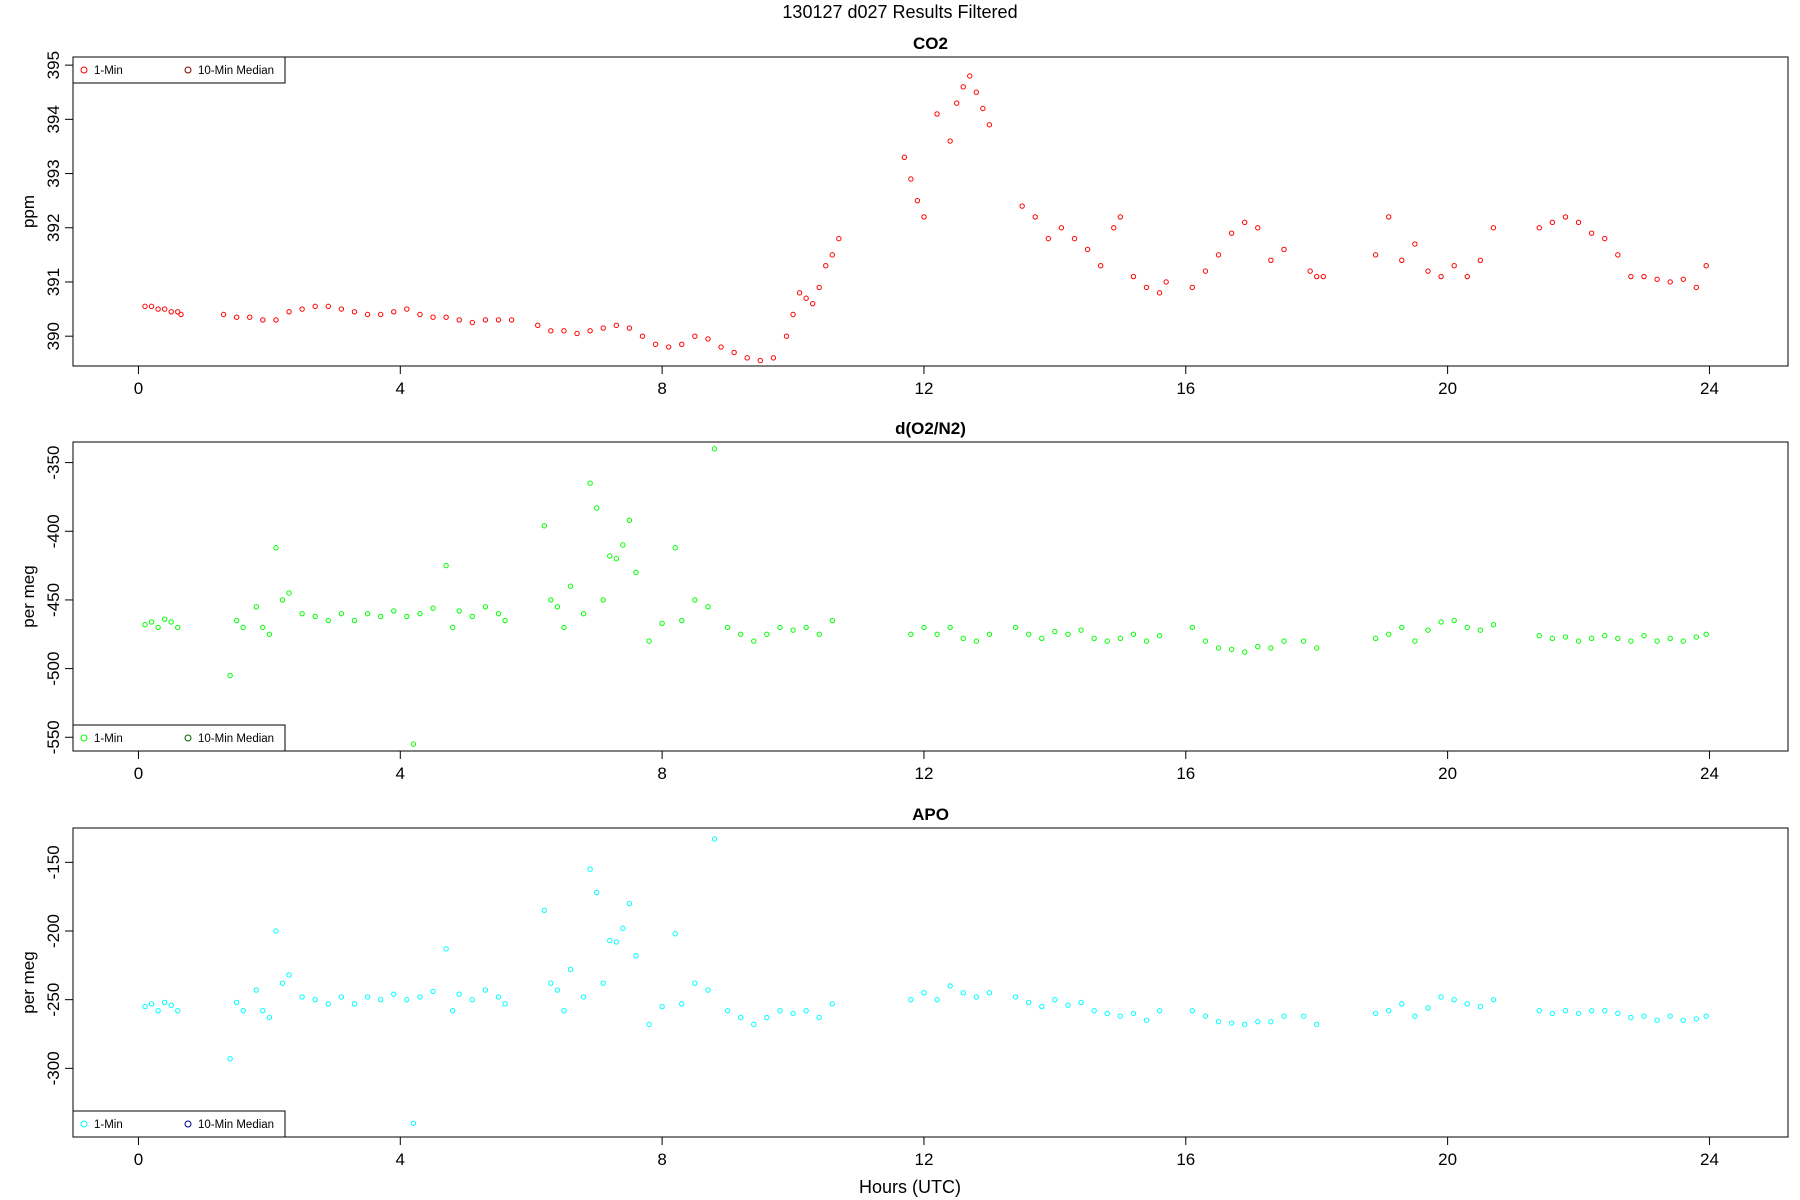 The height and width of the screenshot is (1200, 1800). Describe the element at coordinates (108, 1125) in the screenshot. I see `legend-label: 1-Min` at that location.